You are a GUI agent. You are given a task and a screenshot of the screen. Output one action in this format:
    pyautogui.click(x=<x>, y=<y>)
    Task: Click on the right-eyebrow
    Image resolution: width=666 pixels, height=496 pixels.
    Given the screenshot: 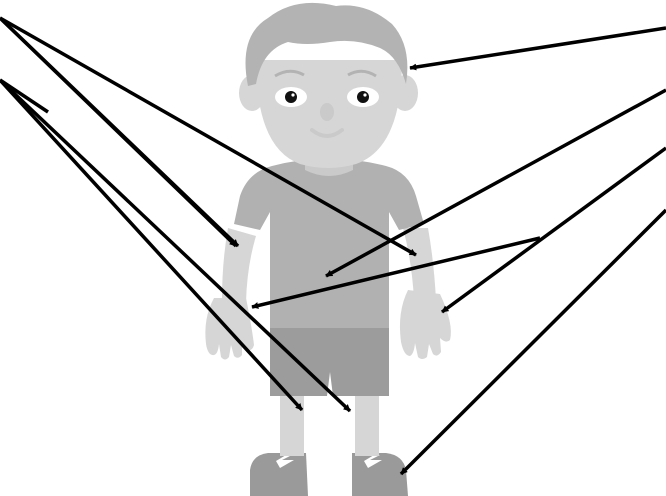 What is the action you would take?
    pyautogui.click(x=362, y=73)
    